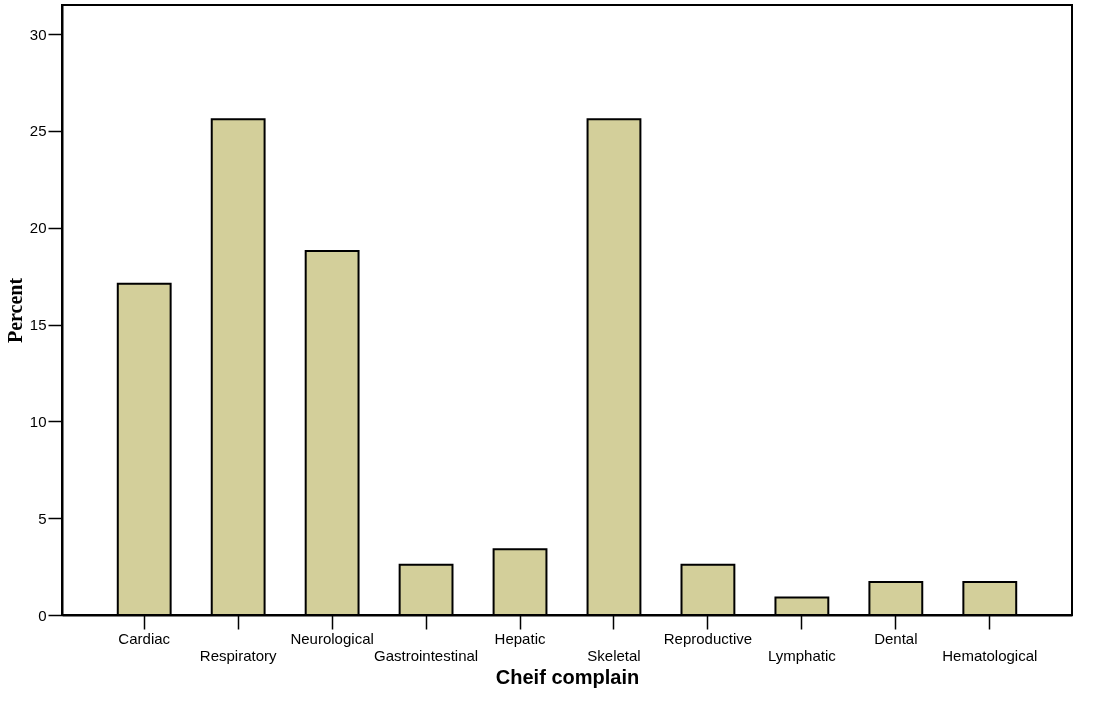 The width and height of the screenshot is (1109, 704). What do you see at coordinates (38, 325) in the screenshot?
I see `y-tick-label: 15` at bounding box center [38, 325].